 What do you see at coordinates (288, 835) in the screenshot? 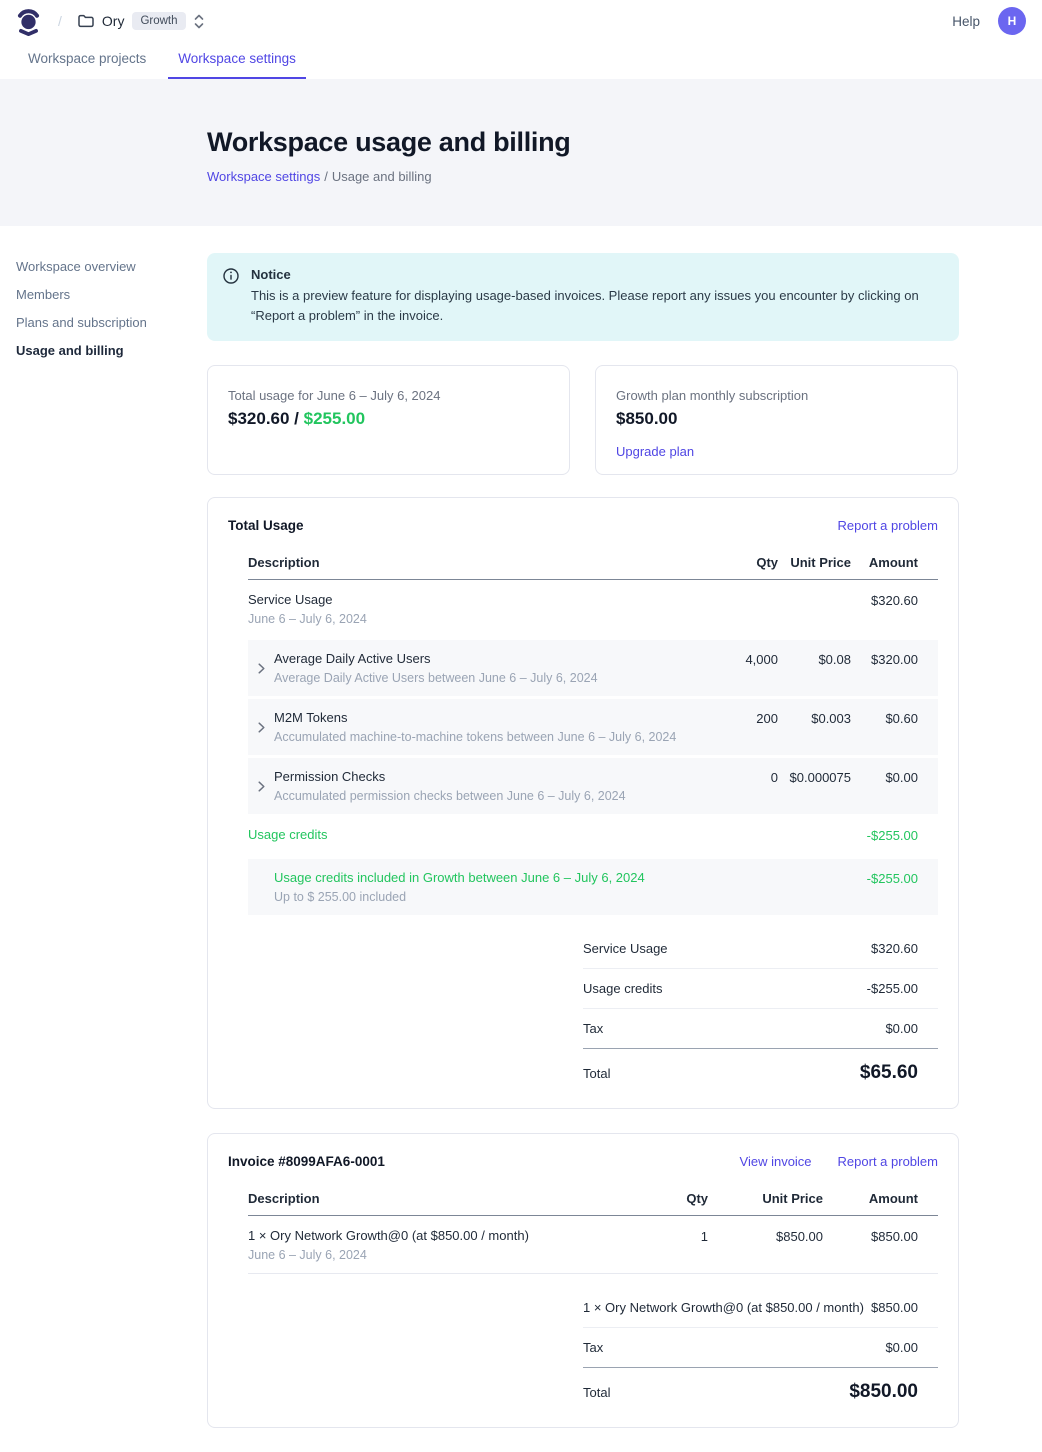
I see `row-title: Usage credits` at bounding box center [288, 835].